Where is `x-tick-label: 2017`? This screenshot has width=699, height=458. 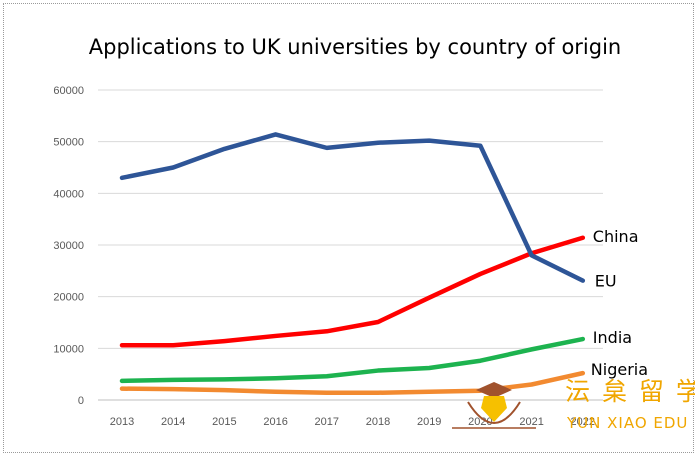
x-tick-label: 2017 is located at coordinates (327, 422).